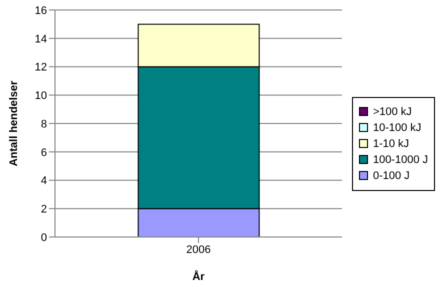 Image resolution: width=440 pixels, height=287 pixels. Describe the element at coordinates (43, 152) in the screenshot. I see `y-tick-label: 6` at that location.